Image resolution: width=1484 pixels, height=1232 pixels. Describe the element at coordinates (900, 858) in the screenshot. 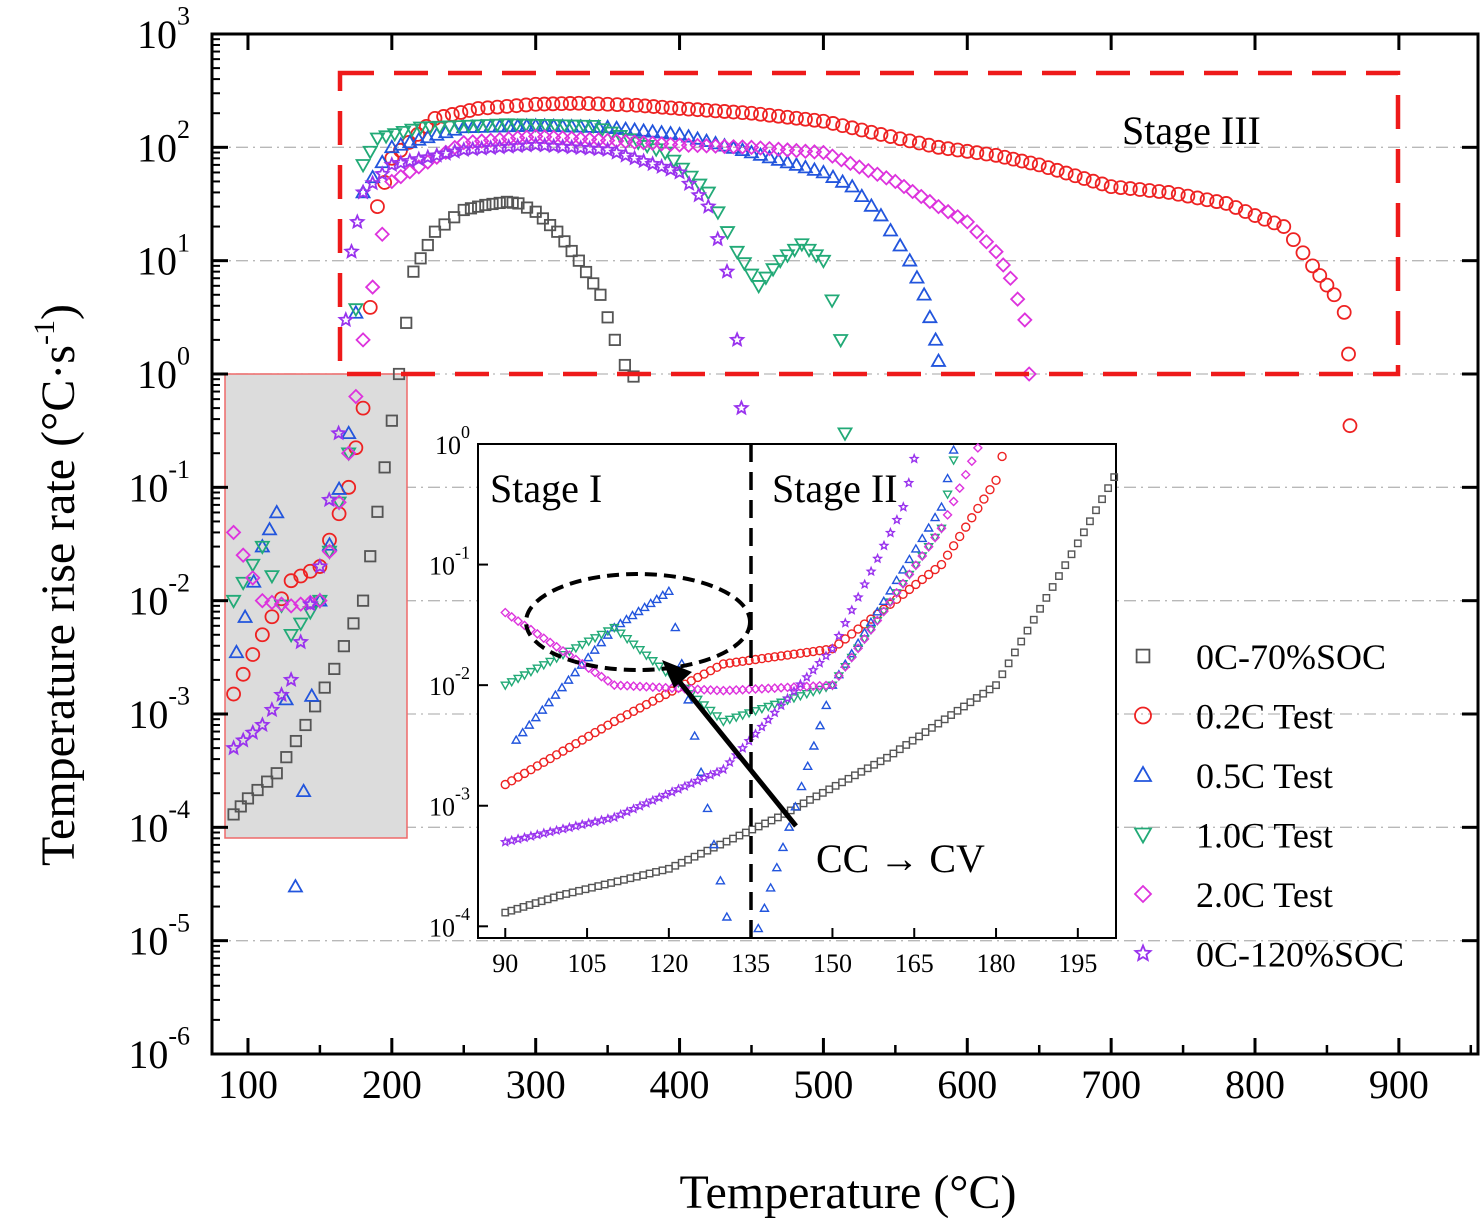

I see `transition-label: CC → CV` at that location.